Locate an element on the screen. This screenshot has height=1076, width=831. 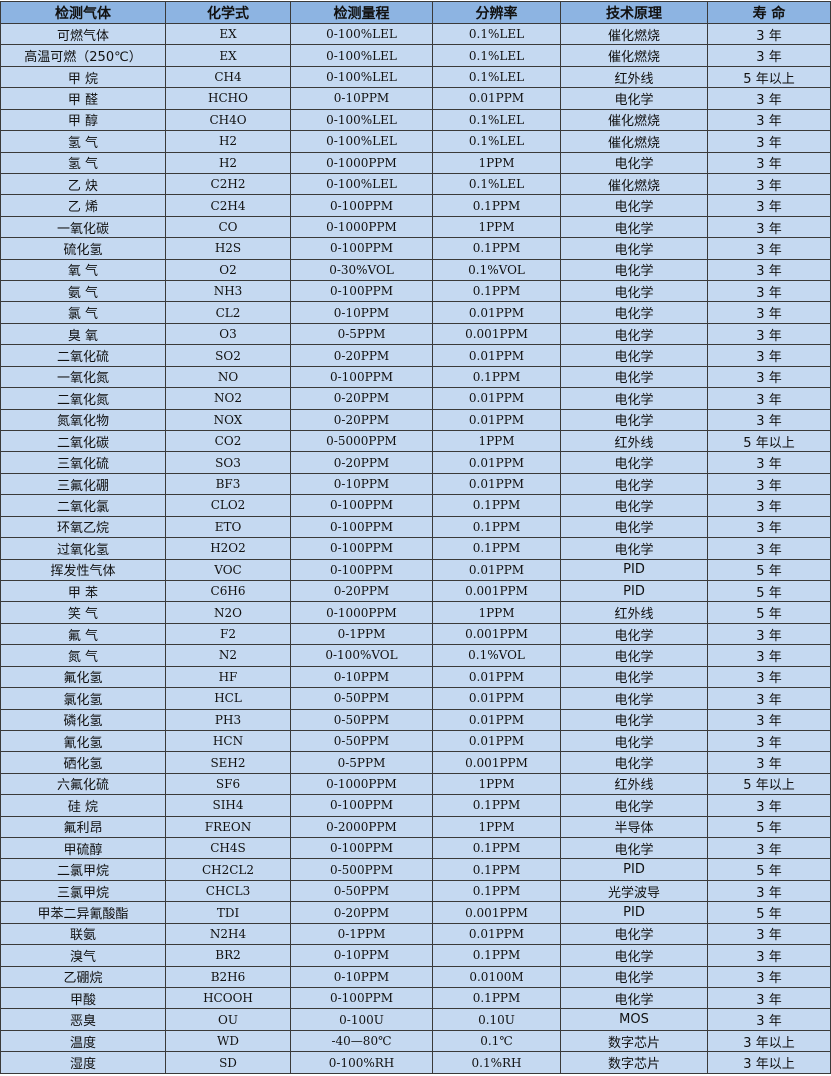
range-cell: -40—80℃ is located at coordinates (361, 1041).